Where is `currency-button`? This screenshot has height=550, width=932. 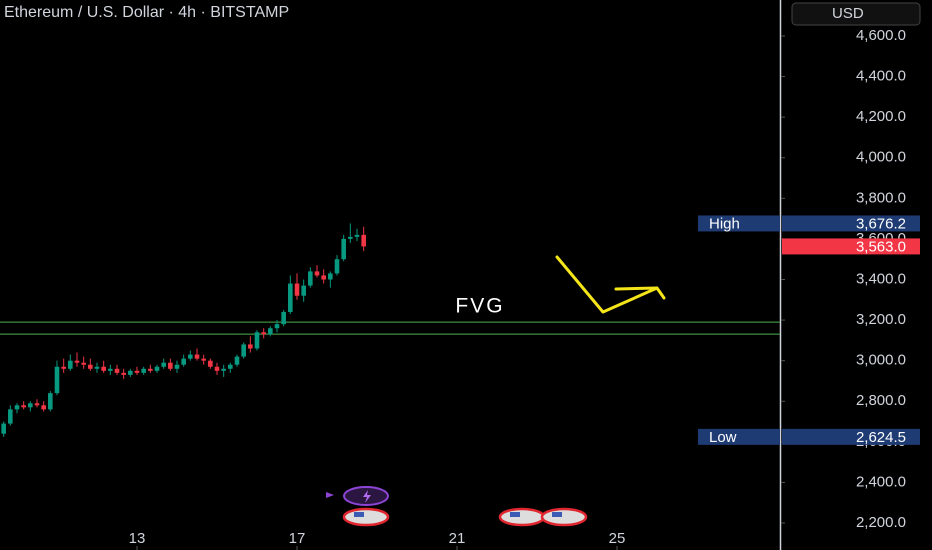
currency-button is located at coordinates (856, 14).